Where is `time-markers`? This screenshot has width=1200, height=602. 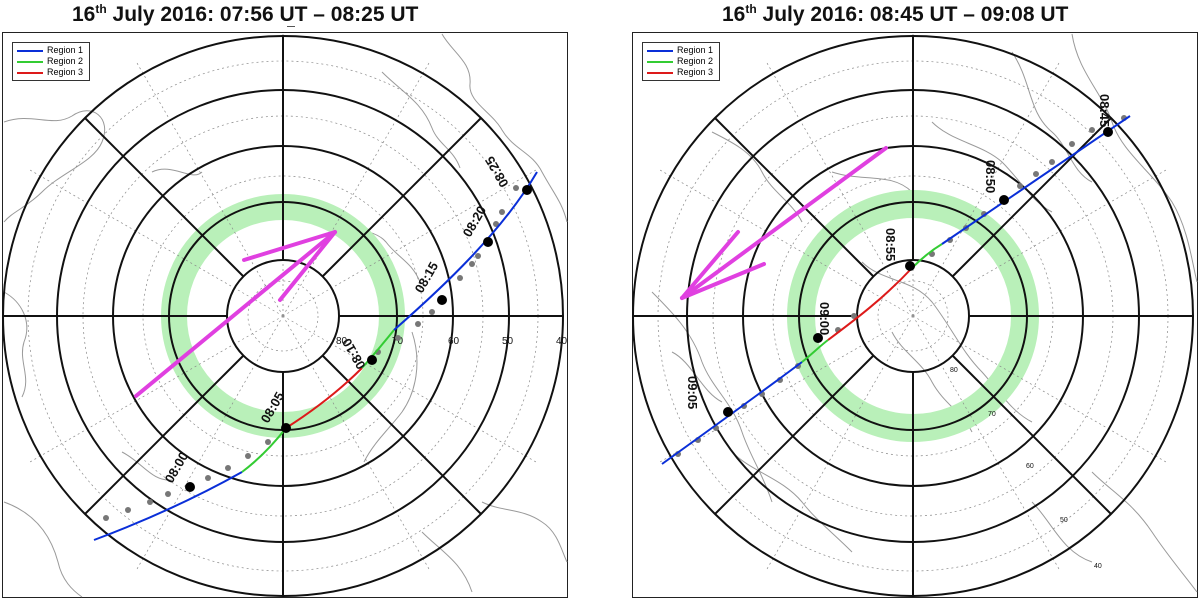 time-markers is located at coordinates (358, 338).